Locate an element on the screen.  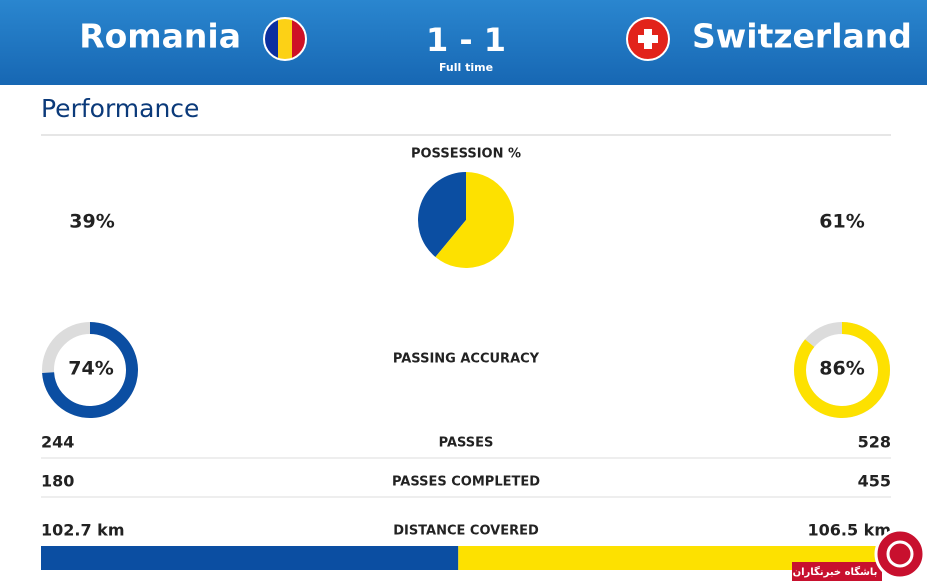
passes-completed-label: PASSES COMPLETED is located at coordinates (466, 482).